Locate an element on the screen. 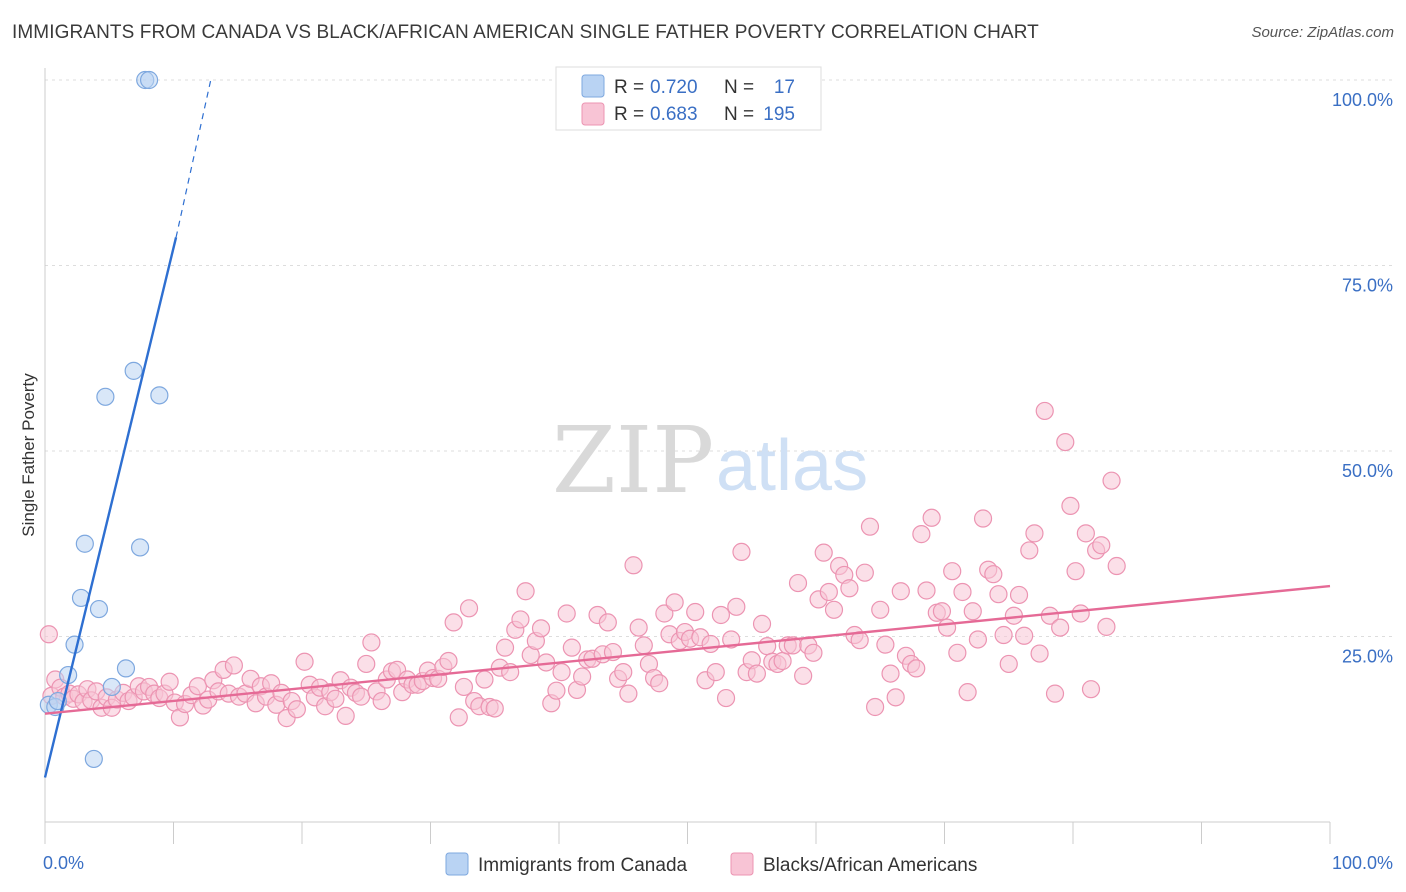 The width and height of the screenshot is (1406, 892). x-tick-label-max: 100.0% is located at coordinates (1362, 863).